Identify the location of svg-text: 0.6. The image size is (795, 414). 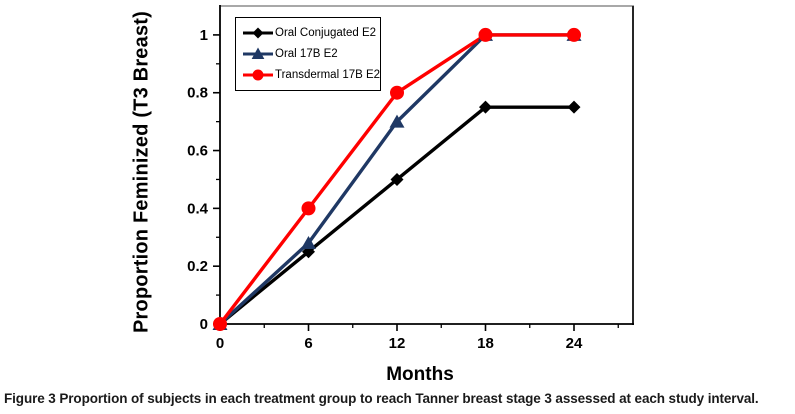
(197, 151).